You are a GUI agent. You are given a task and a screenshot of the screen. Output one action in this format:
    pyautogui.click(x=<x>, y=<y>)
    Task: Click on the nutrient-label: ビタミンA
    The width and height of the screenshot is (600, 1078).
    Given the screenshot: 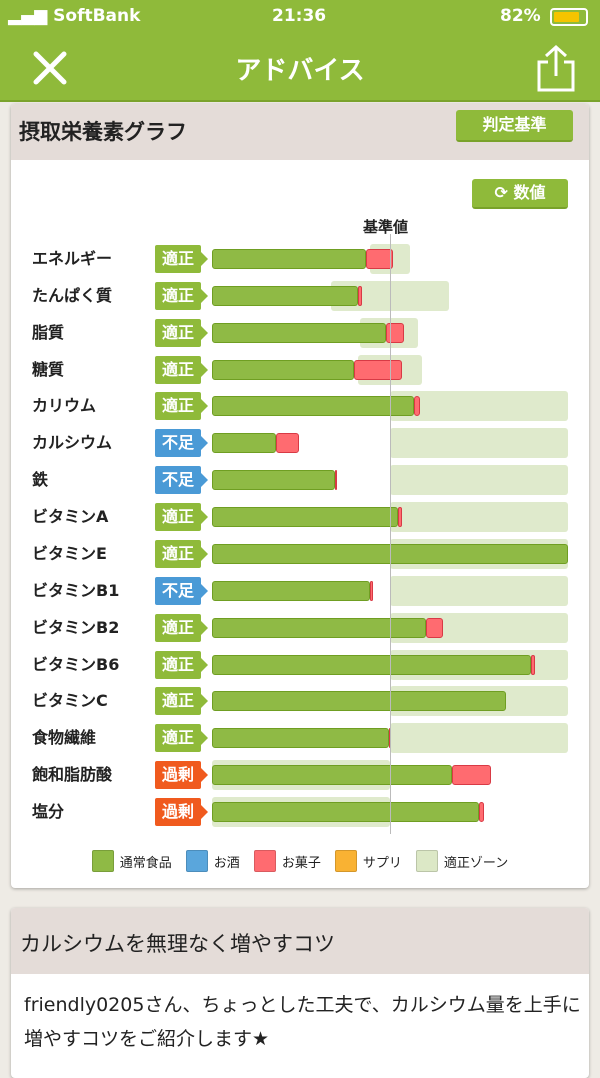 What is the action you would take?
    pyautogui.click(x=70, y=517)
    